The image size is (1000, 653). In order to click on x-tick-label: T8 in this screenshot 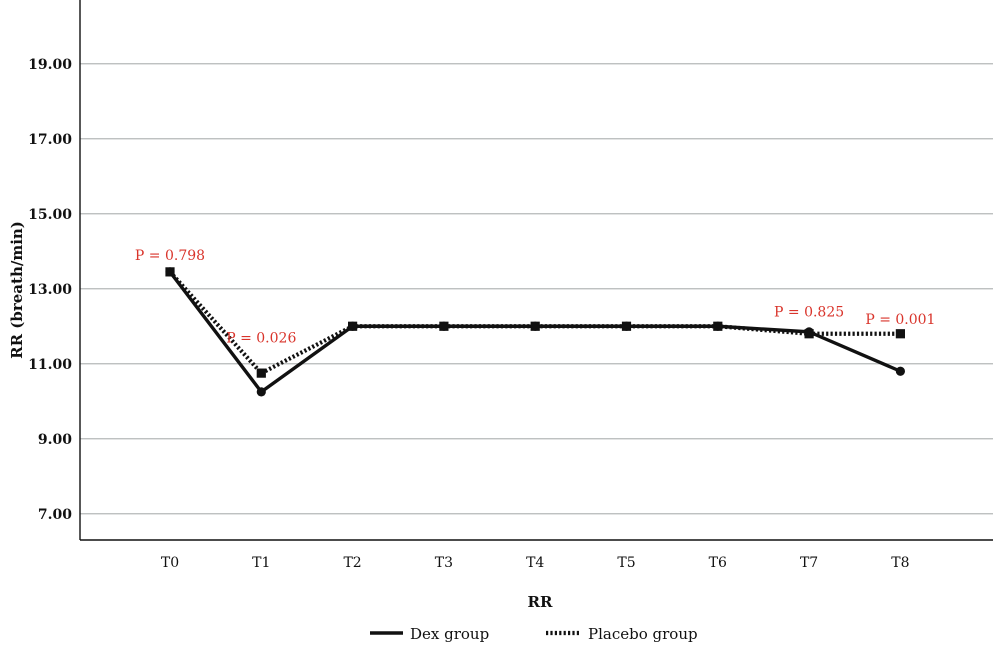, I will do `click(900, 563)`.